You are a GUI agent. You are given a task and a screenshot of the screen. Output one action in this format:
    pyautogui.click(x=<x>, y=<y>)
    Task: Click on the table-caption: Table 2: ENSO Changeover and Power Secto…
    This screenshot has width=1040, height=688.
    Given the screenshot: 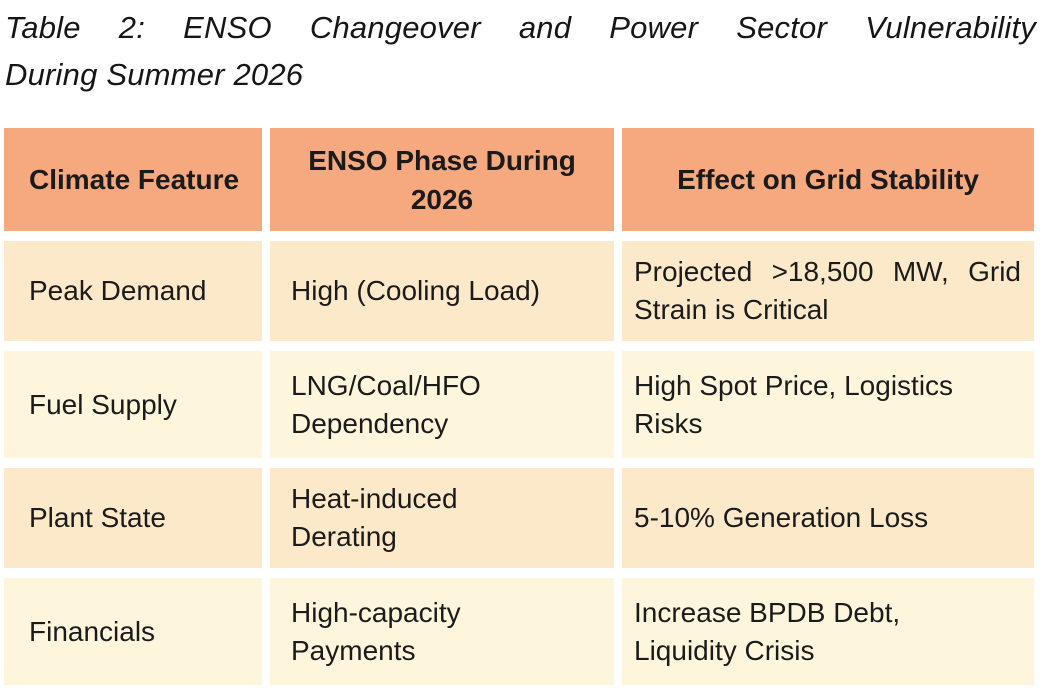 What is the action you would take?
    pyautogui.click(x=520, y=51)
    